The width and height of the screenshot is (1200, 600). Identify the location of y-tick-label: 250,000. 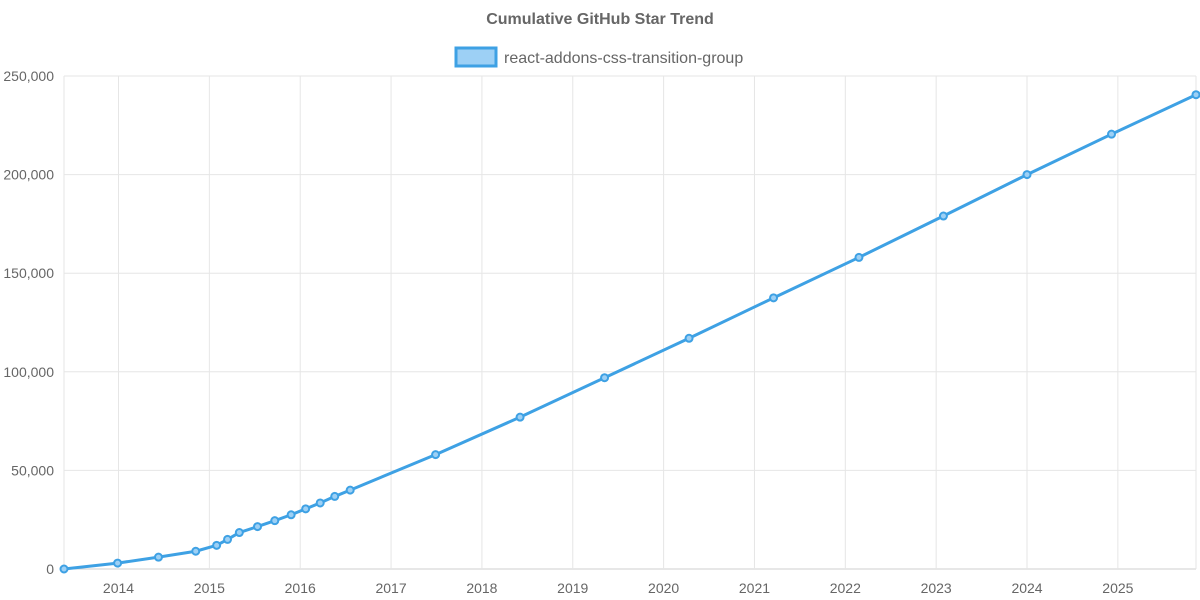
(28, 76).